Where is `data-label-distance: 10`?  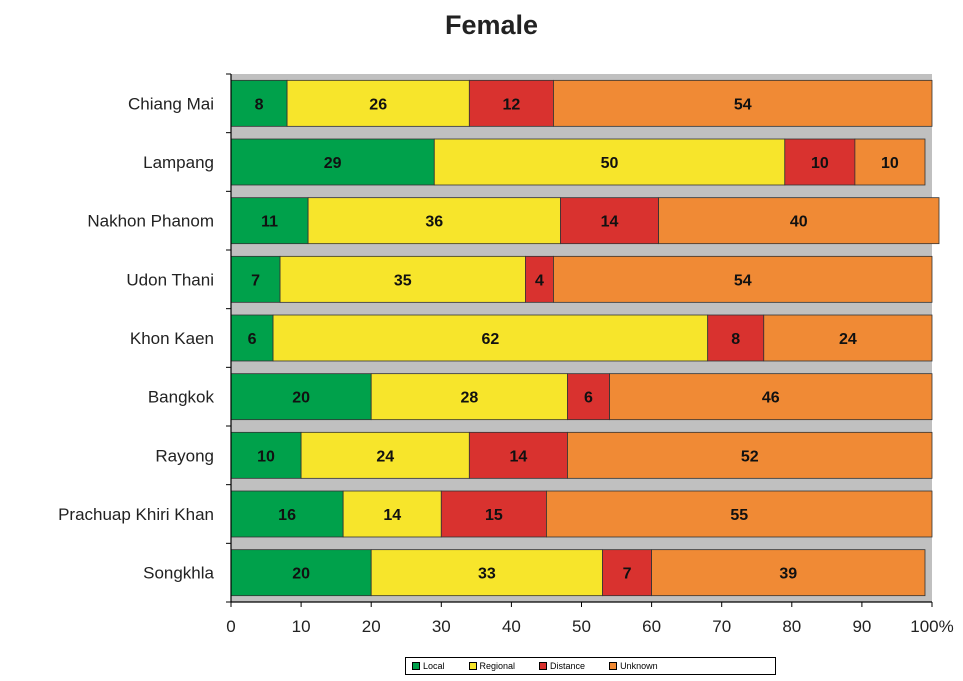
data-label-distance: 10 is located at coordinates (820, 163).